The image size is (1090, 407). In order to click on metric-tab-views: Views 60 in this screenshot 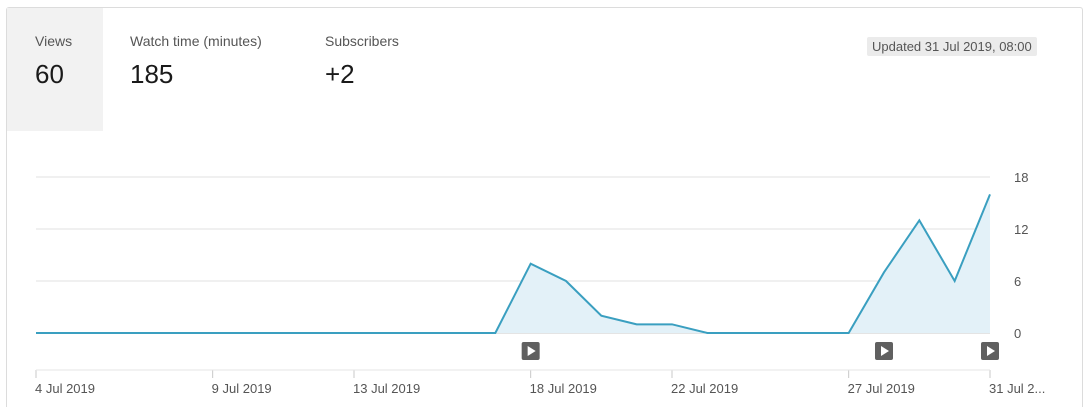, I will do `click(55, 69)`.